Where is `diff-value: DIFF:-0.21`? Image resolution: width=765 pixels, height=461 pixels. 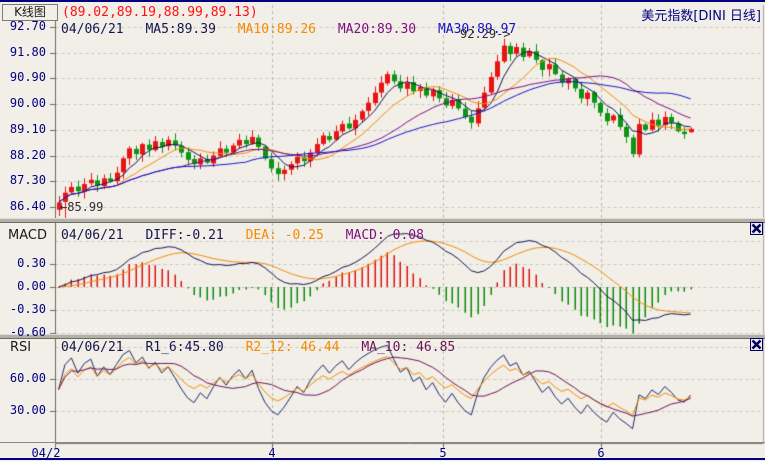 diff-value: DIFF:-0.21 is located at coordinates (184, 235).